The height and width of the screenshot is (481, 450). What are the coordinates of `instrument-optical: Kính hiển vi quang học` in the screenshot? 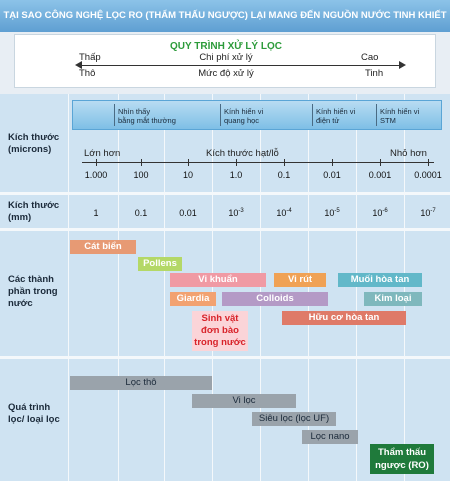 It's located at (244, 116).